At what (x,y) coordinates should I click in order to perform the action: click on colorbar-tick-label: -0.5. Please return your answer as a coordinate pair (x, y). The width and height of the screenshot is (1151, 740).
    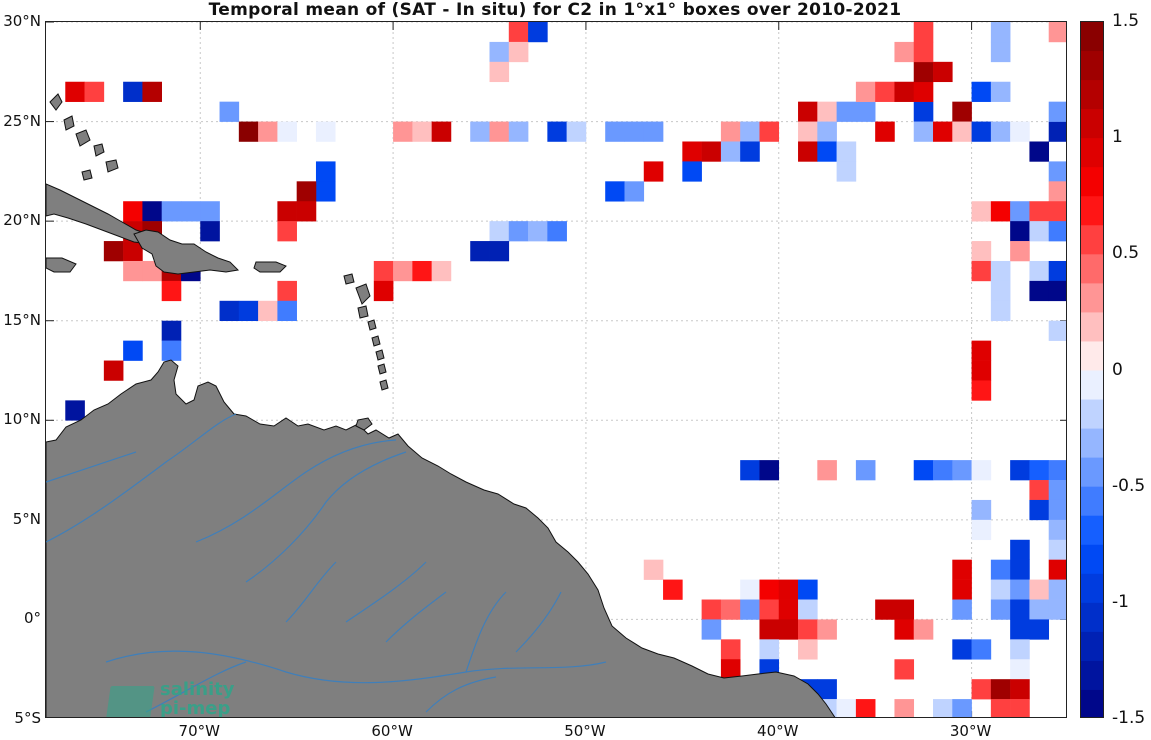
    Looking at the image, I should click on (1129, 485).